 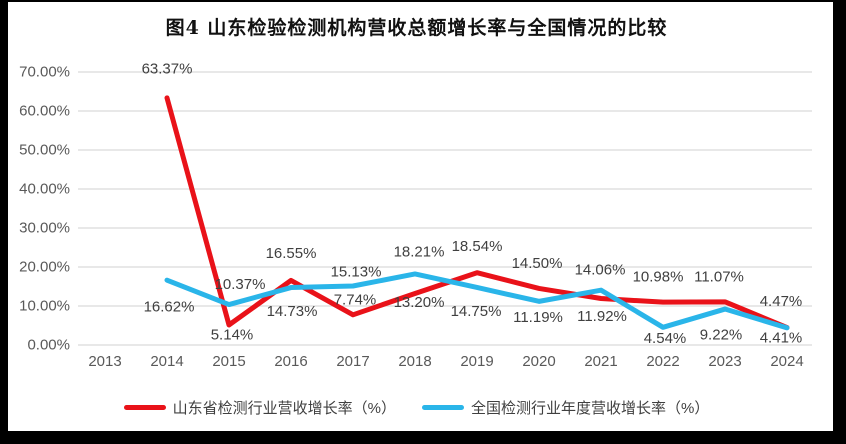 I want to click on data-label: 14.73%, so click(x=292, y=311).